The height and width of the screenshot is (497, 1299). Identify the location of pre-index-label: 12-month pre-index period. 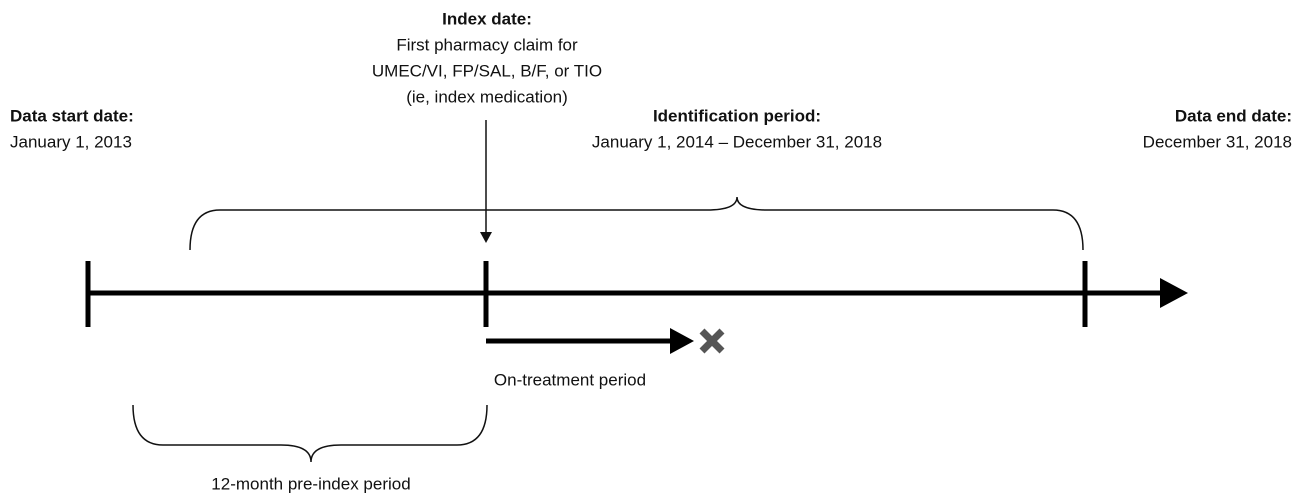
(310, 483).